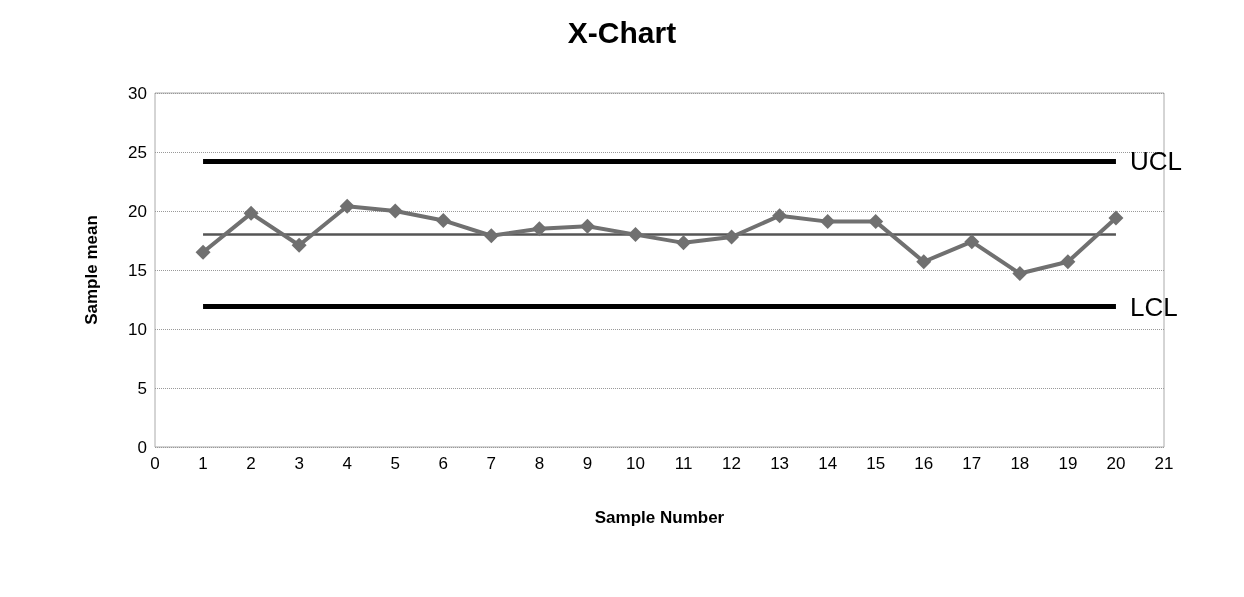  I want to click on y-tick-label: 5, so click(142, 388).